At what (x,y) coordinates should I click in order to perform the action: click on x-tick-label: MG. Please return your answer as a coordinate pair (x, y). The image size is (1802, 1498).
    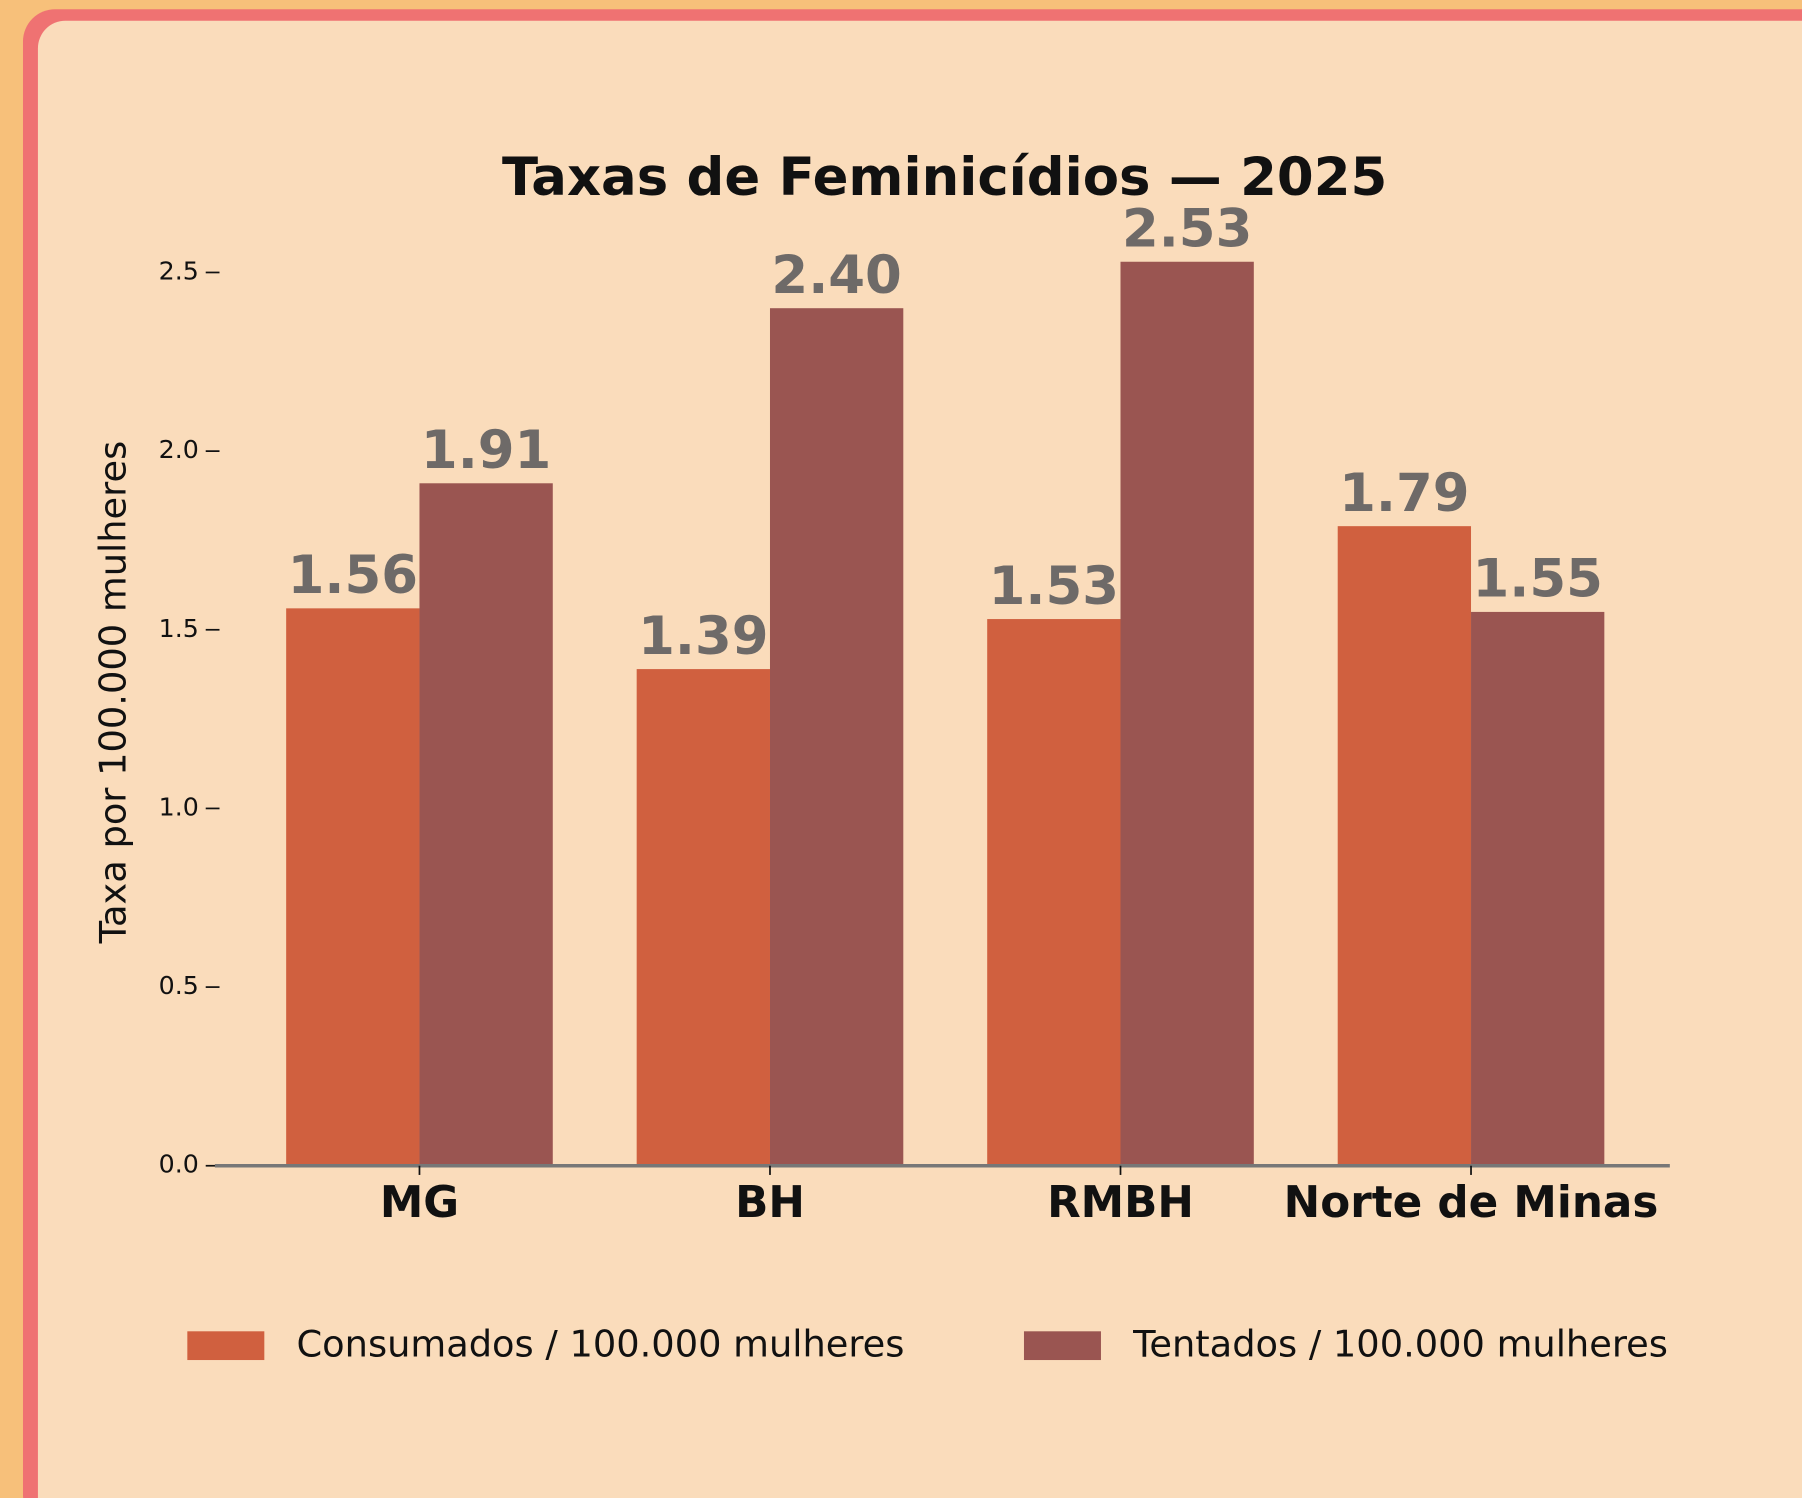
    Looking at the image, I should click on (419, 1202).